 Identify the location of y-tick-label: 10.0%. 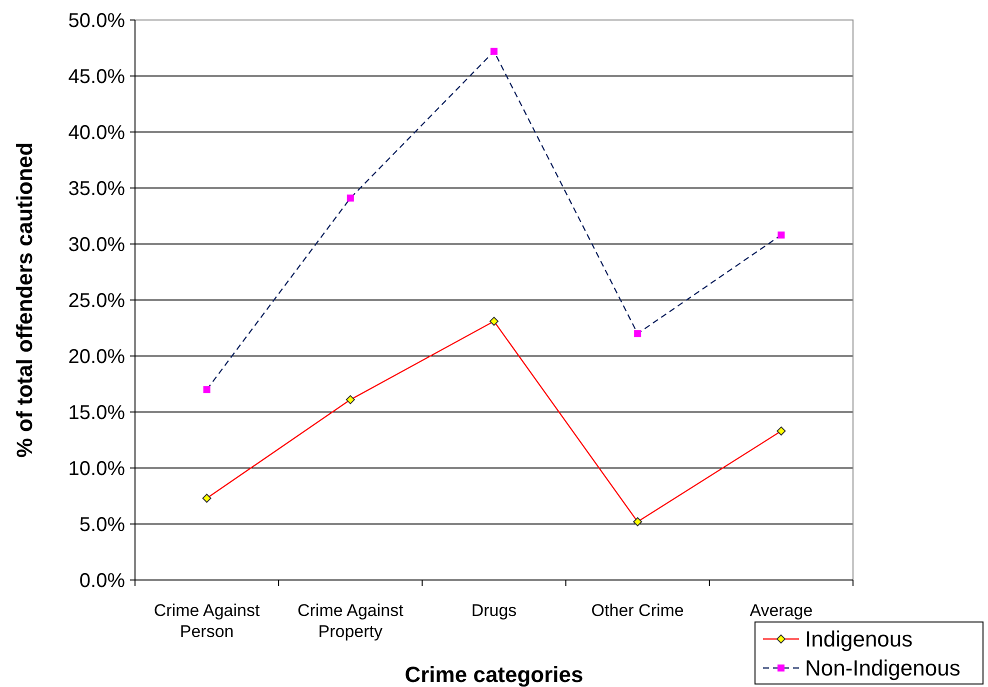
(97, 469).